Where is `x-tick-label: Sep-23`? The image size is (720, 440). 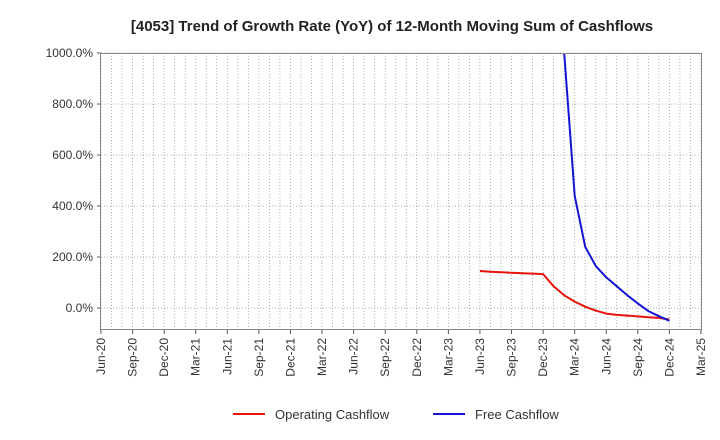 x-tick-label: Sep-23 is located at coordinates (512, 357).